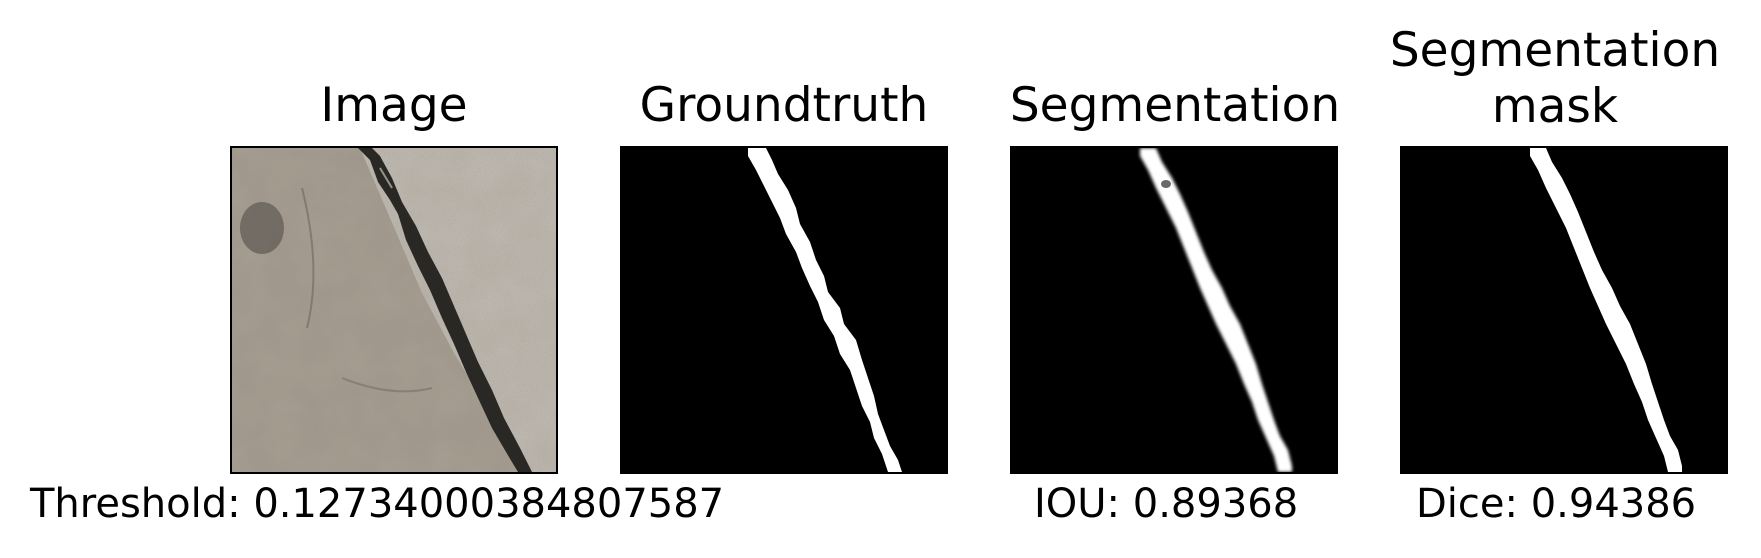  What do you see at coordinates (1166, 504) in the screenshot?
I see `iou-caption: IOU: 0.89368` at bounding box center [1166, 504].